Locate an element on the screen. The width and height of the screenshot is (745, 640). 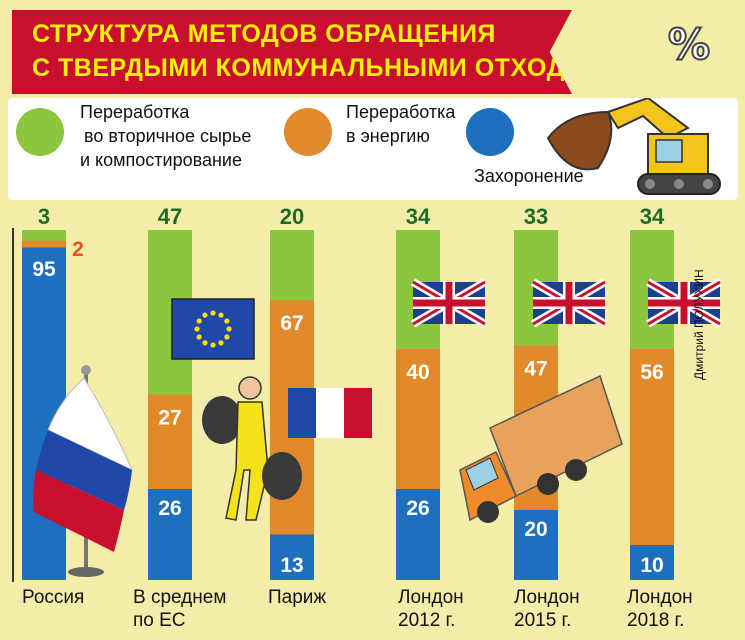
uk-flag-icon-2018 is located at coordinates (684, 303).